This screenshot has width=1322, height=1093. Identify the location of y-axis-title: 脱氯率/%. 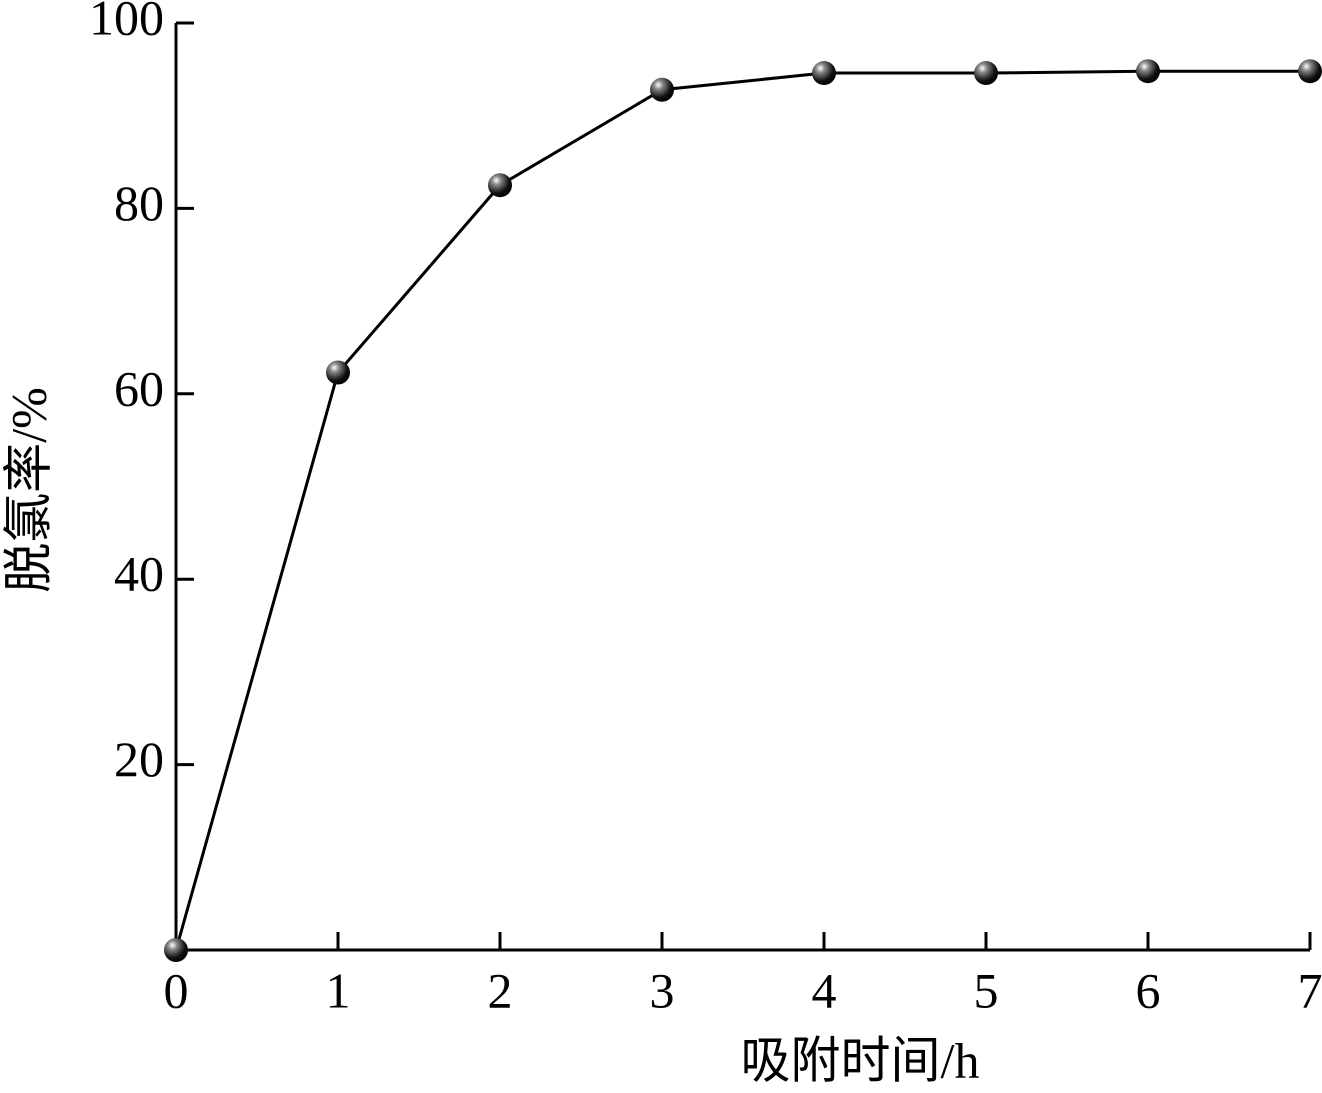
(28, 490).